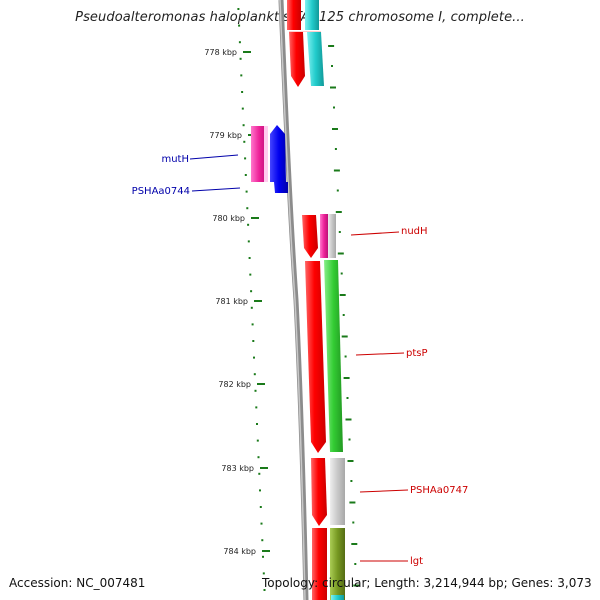 The height and width of the screenshot is (600, 600). Describe the element at coordinates (375, 233) in the screenshot. I see `leader-nudH` at that location.